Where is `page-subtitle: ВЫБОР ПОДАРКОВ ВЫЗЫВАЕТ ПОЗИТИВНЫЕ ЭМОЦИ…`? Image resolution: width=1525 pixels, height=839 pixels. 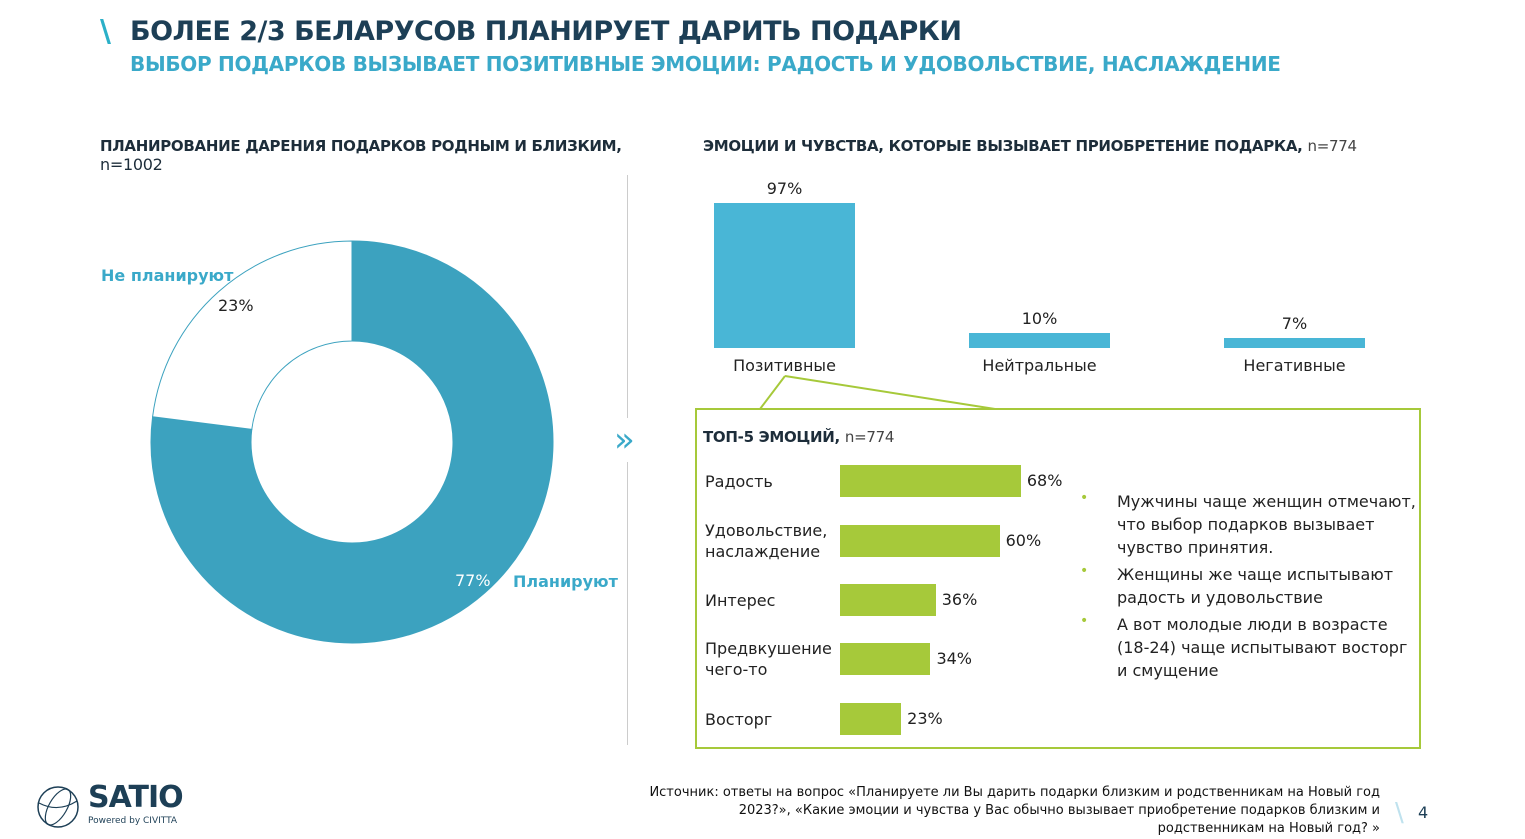 page-subtitle: ВЫБОР ПОДАРКОВ ВЫЗЫВАЕТ ПОЗИТИВНЫЕ ЭМОЦИ… is located at coordinates (705, 64).